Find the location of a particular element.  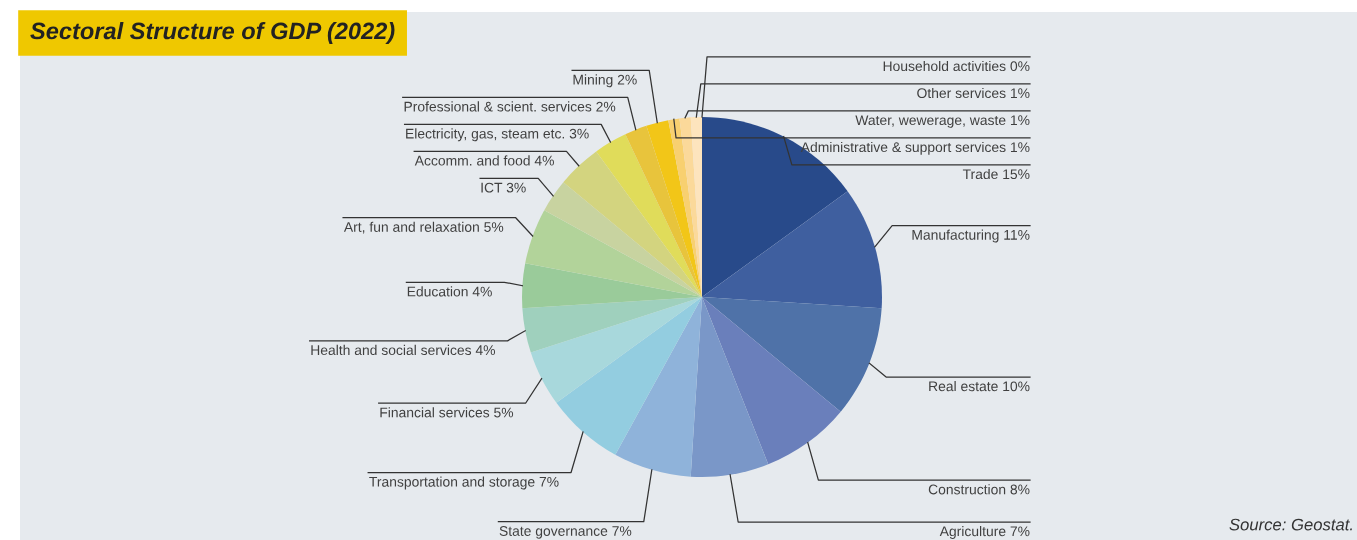

slice-label: Real estate 10% is located at coordinates (979, 386).